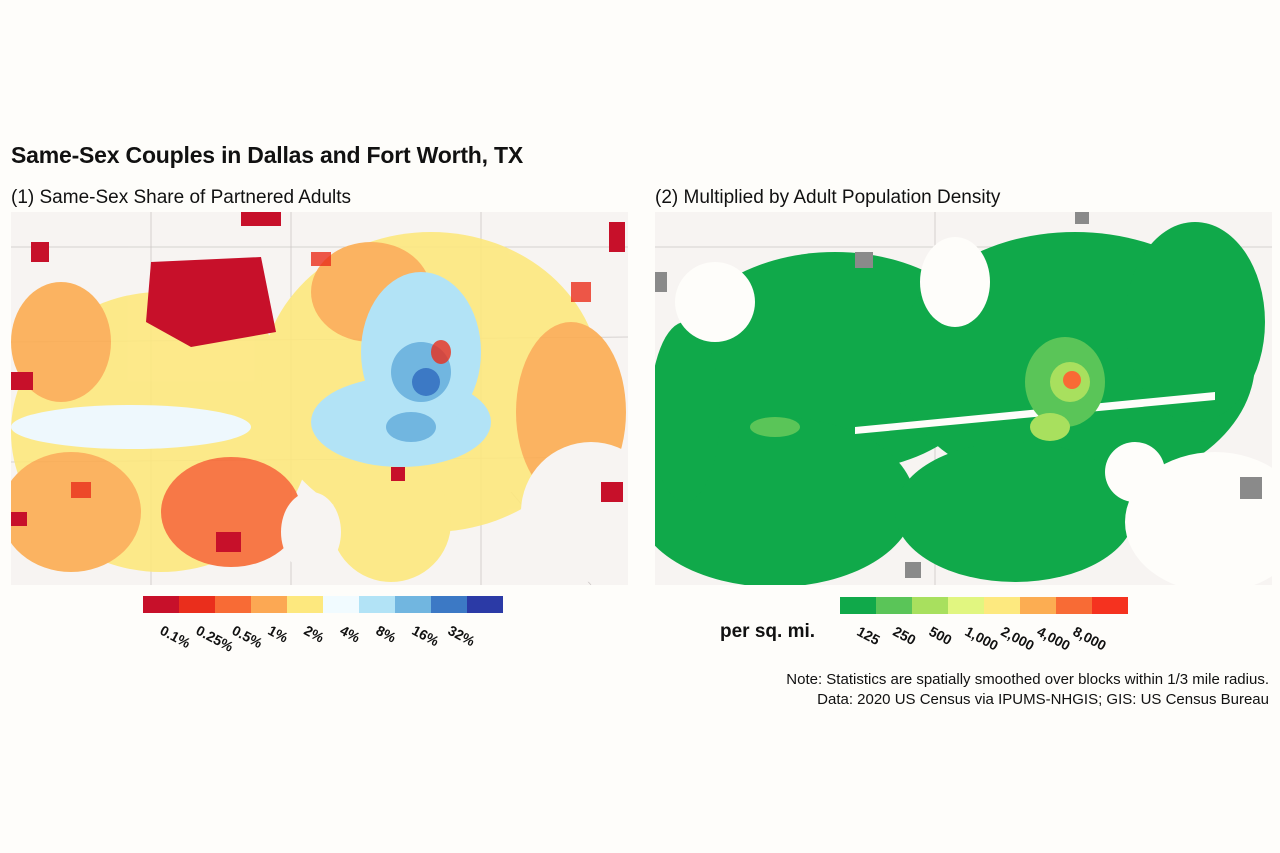  What do you see at coordinates (278, 634) in the screenshot?
I see `share-legend-tick-label: 1%` at bounding box center [278, 634].